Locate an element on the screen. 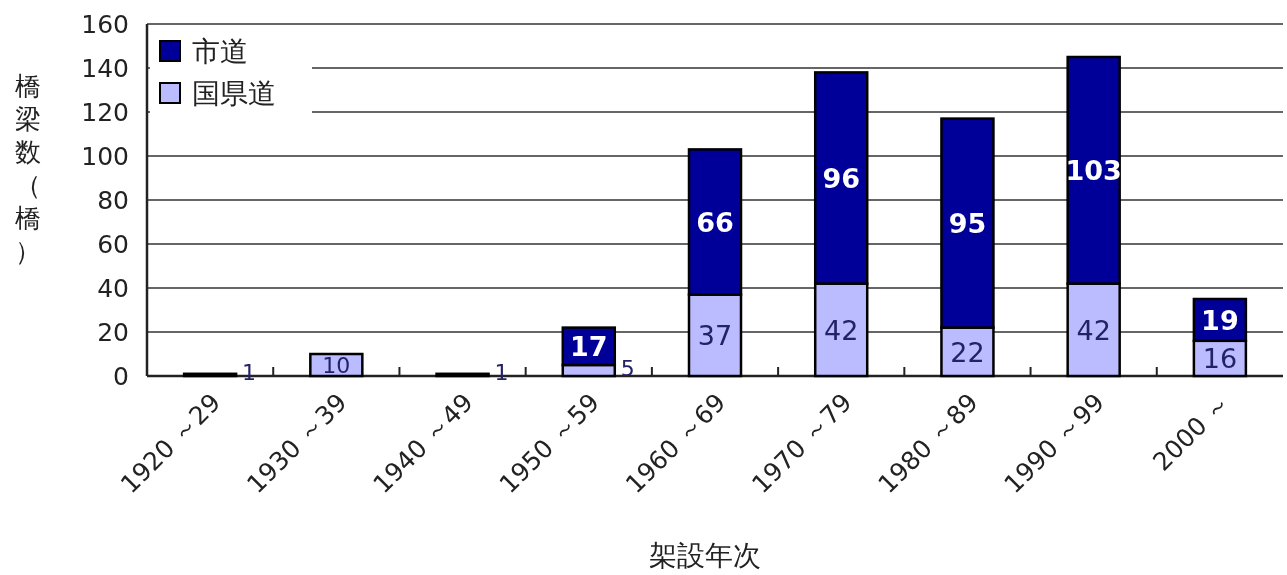 This screenshot has width=1287, height=575. data-label: 37 is located at coordinates (715, 336).